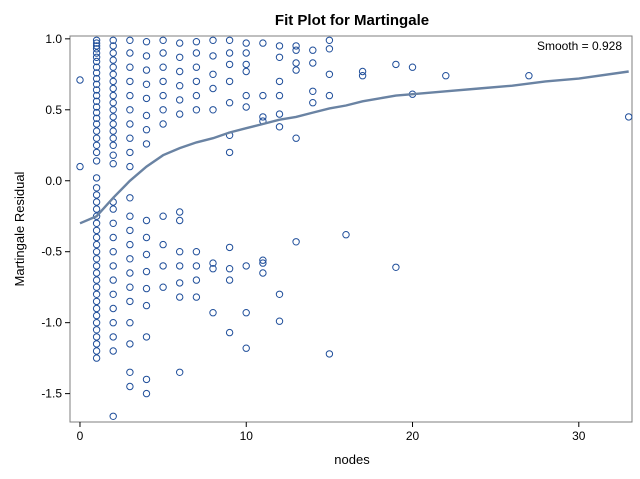 The image size is (640, 479). I want to click on x-axis: 0 10 20 30, so click(331, 432).